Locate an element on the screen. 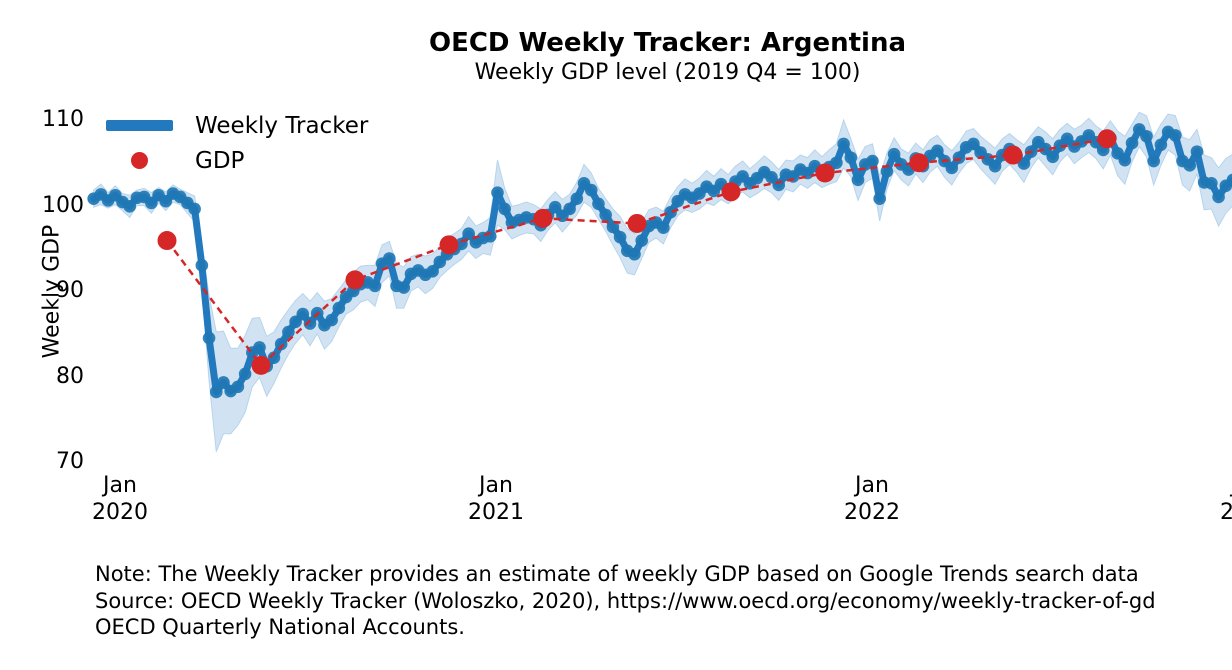 The height and width of the screenshot is (670, 1232). x-tick-year: 2020 is located at coordinates (120, 512).